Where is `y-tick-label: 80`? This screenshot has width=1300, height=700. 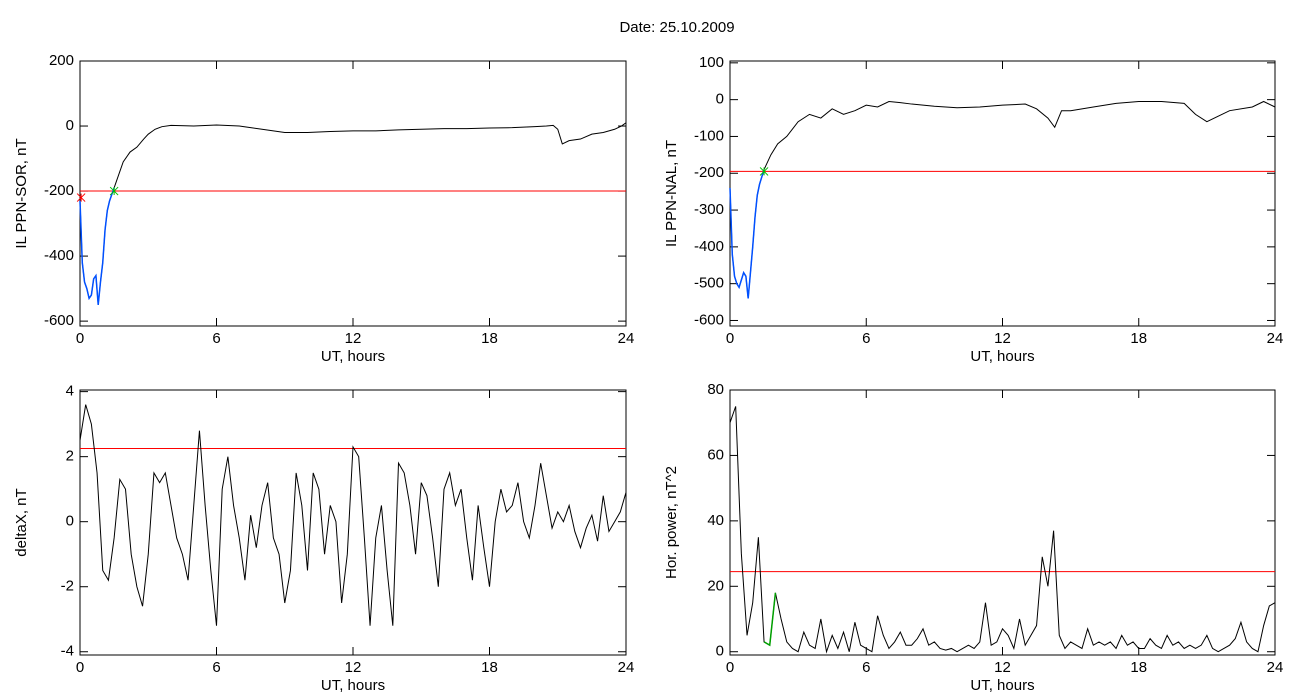 y-tick-label: 80 is located at coordinates (715, 389).